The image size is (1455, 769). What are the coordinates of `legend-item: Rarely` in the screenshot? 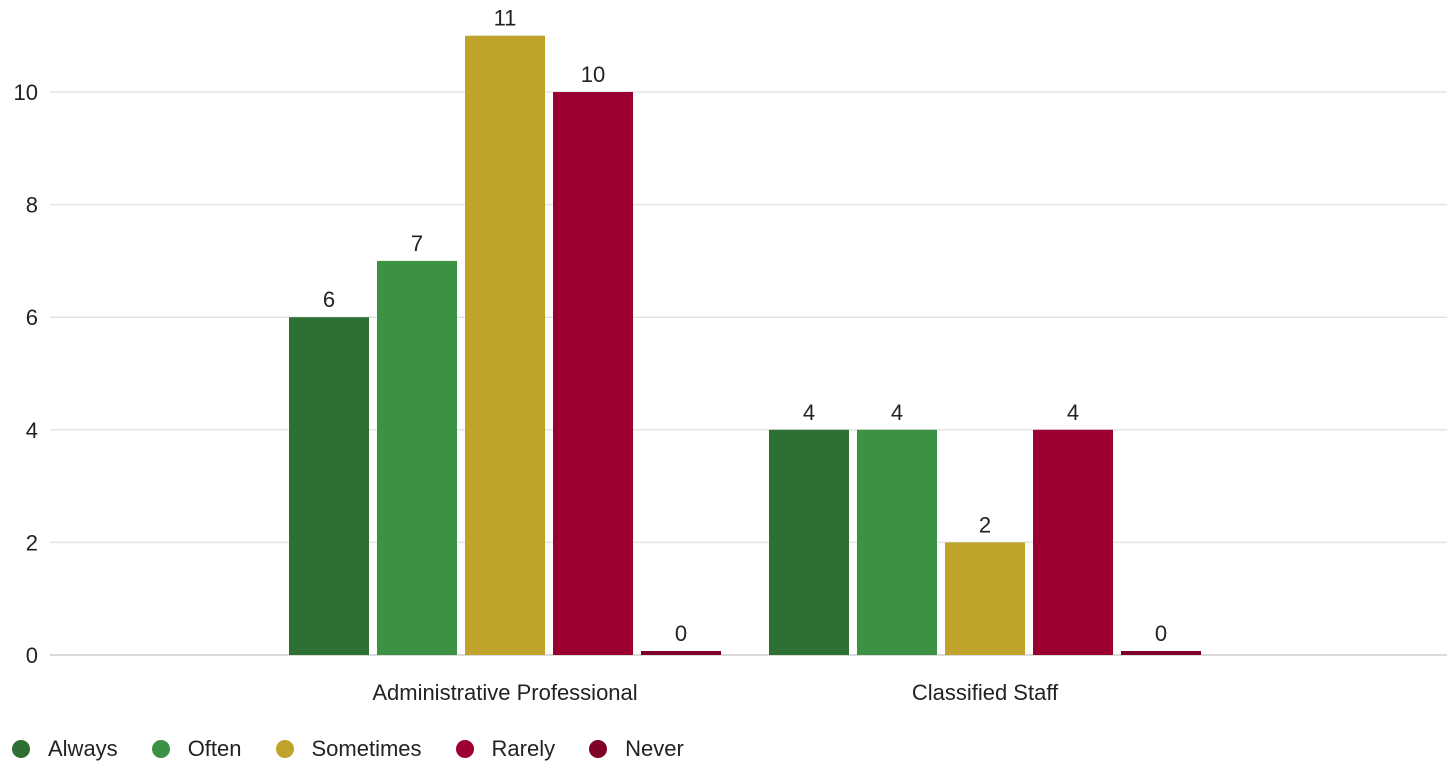 It's located at (505, 749).